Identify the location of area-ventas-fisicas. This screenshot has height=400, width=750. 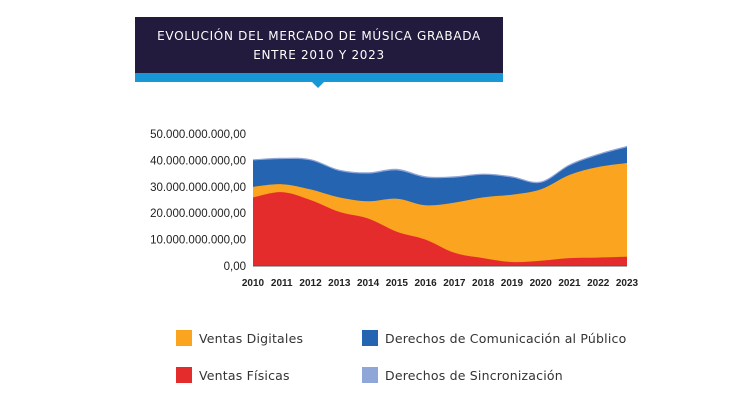
(440, 229).